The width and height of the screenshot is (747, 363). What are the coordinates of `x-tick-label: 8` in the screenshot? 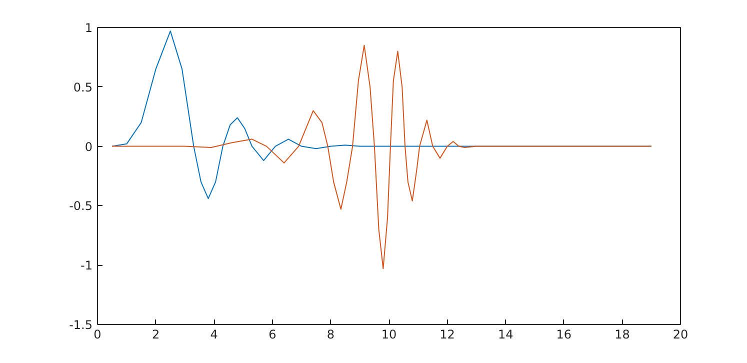 It's located at (330, 335).